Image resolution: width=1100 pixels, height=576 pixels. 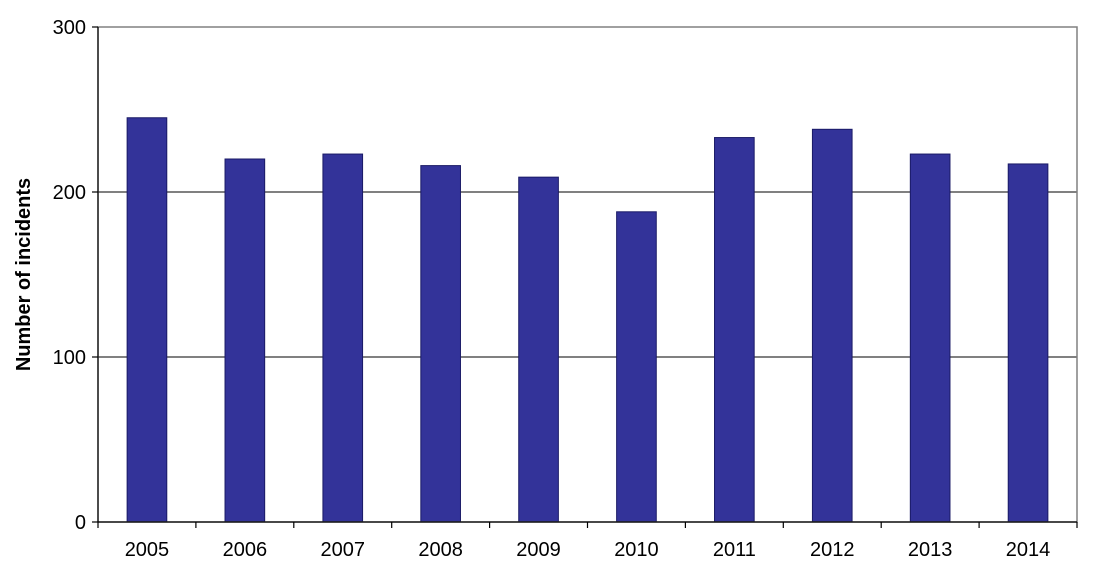 I want to click on x-tick-label: 2006, so click(x=245, y=550).